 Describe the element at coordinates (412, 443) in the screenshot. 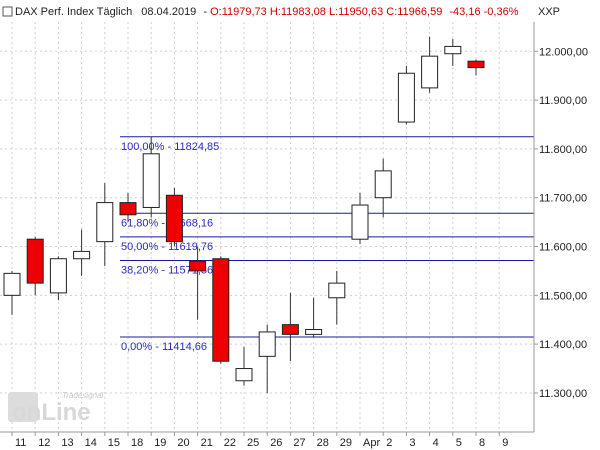

I see `x-tick-label: 3` at that location.